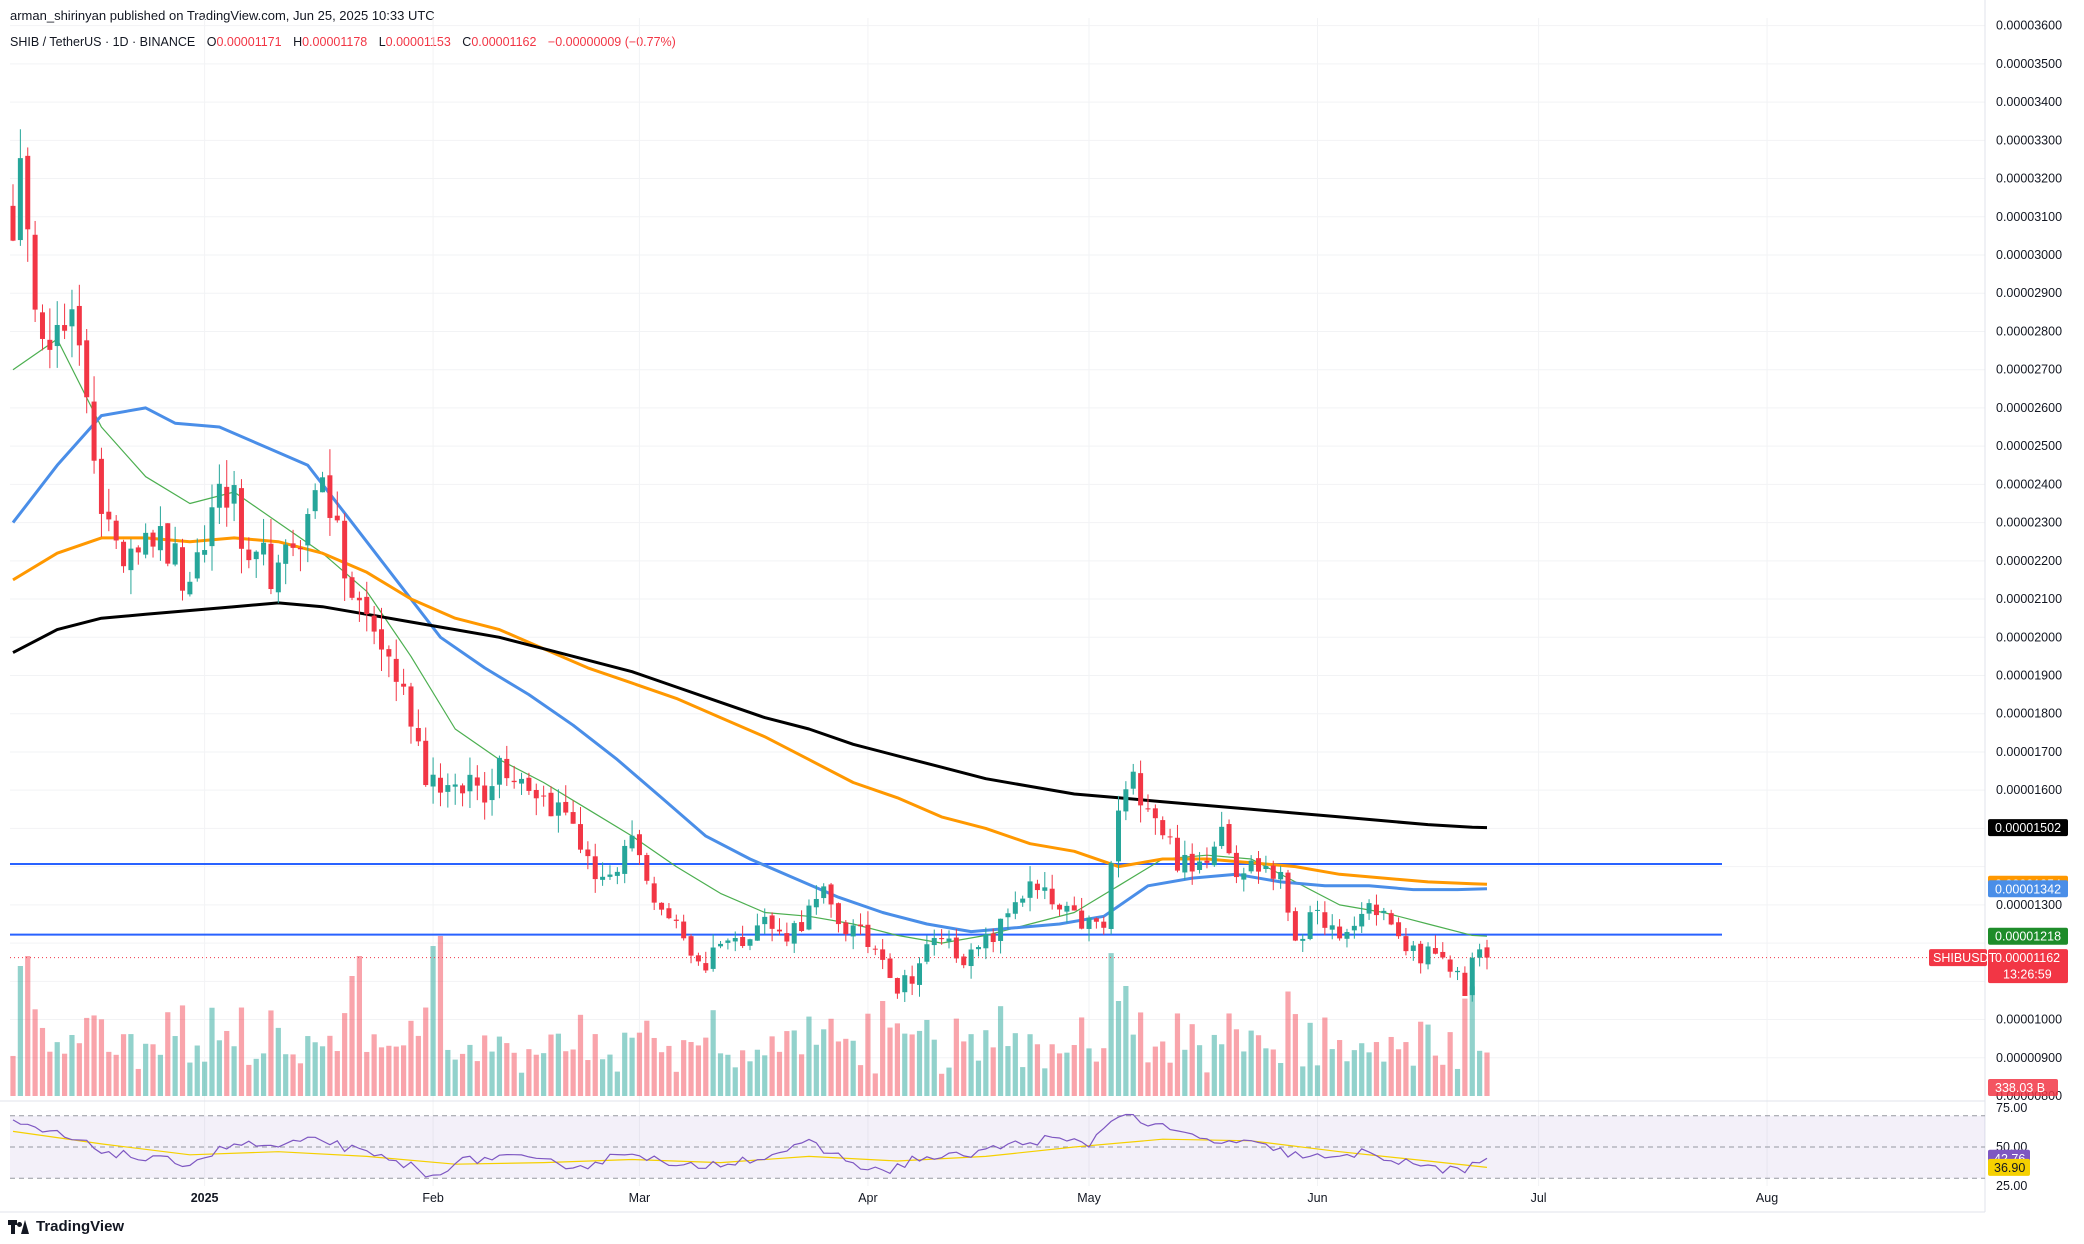 The height and width of the screenshot is (1244, 2084). What do you see at coordinates (2029, 561) in the screenshot?
I see `price-axis-label: 0.00002200` at bounding box center [2029, 561].